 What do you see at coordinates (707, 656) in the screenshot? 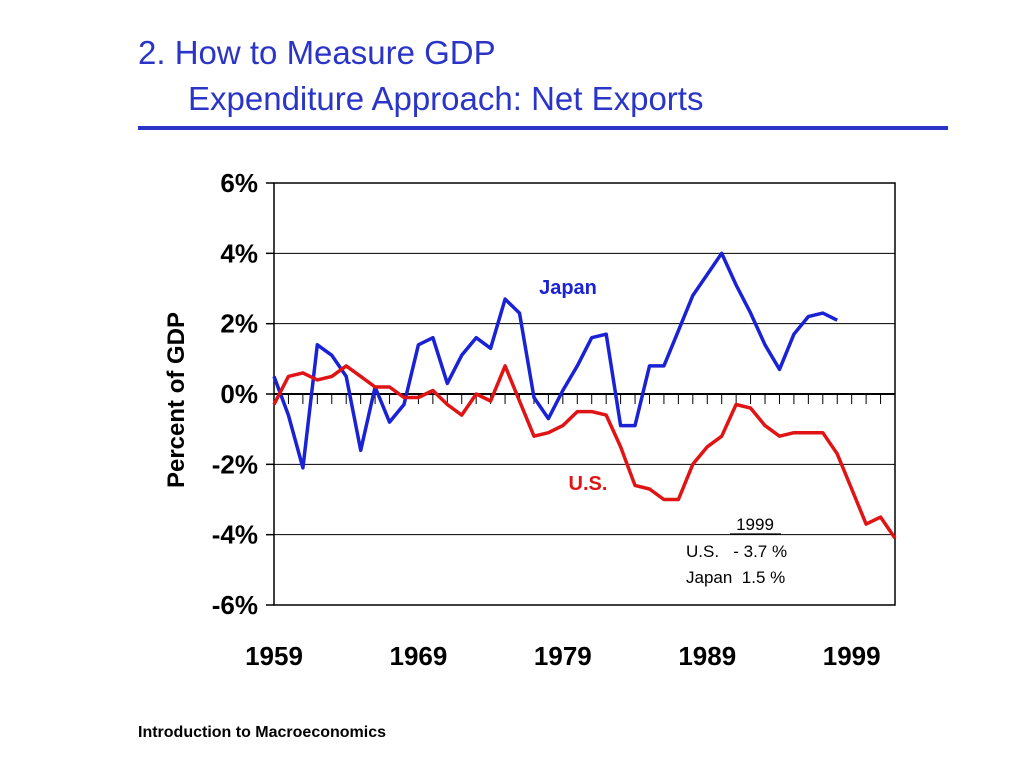
I see `x-tick-label: 1989` at bounding box center [707, 656].